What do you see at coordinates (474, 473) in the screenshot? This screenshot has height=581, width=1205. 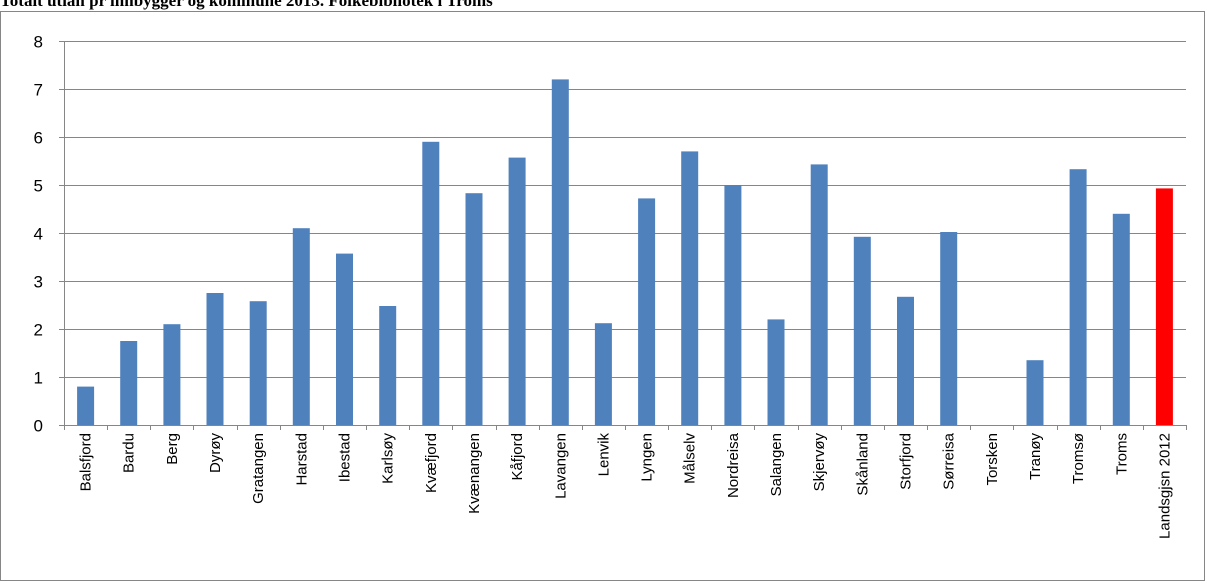 I see `x-tick-label: Kvænangen` at bounding box center [474, 473].